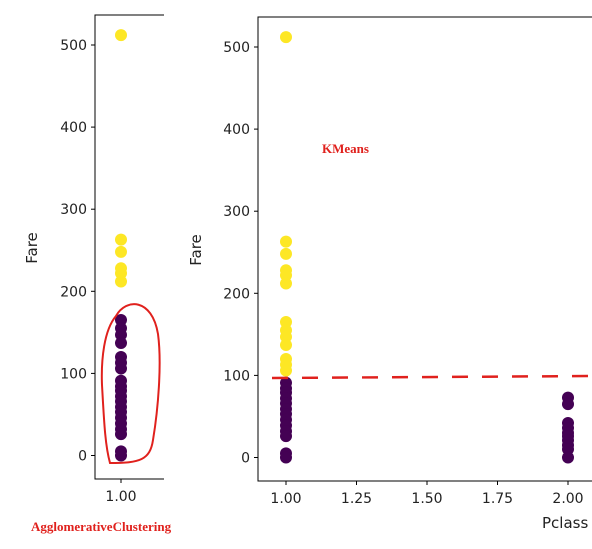  What do you see at coordinates (129, 247) in the screenshot?
I see `left-axes-frame` at bounding box center [129, 247].